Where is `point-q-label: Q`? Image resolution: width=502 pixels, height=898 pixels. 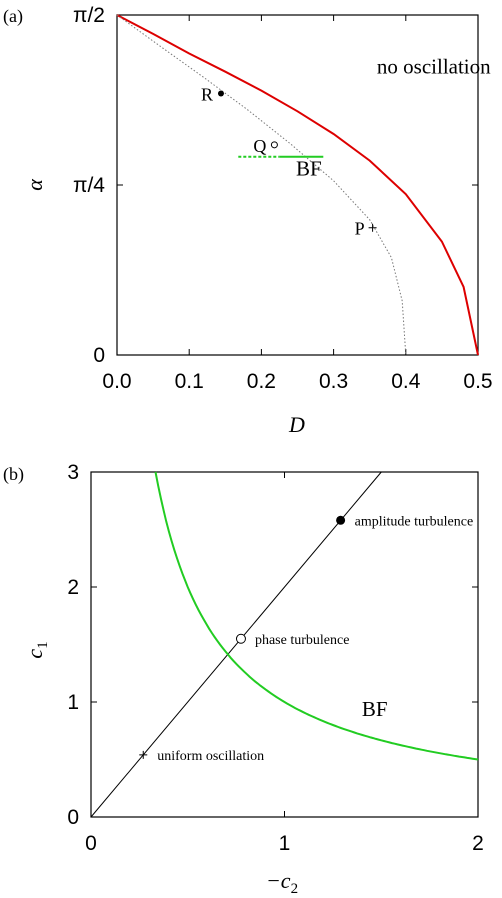 point-q-label: Q is located at coordinates (259, 146).